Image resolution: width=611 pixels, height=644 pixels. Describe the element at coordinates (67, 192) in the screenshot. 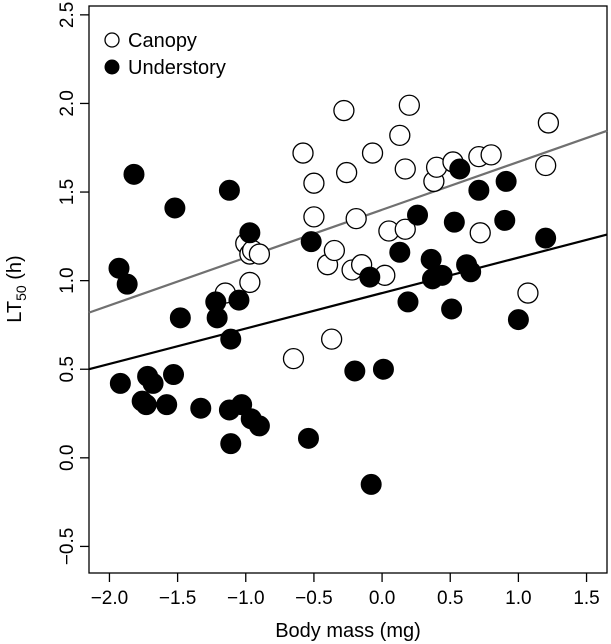

I see `y-tick-label: 1.5` at that location.